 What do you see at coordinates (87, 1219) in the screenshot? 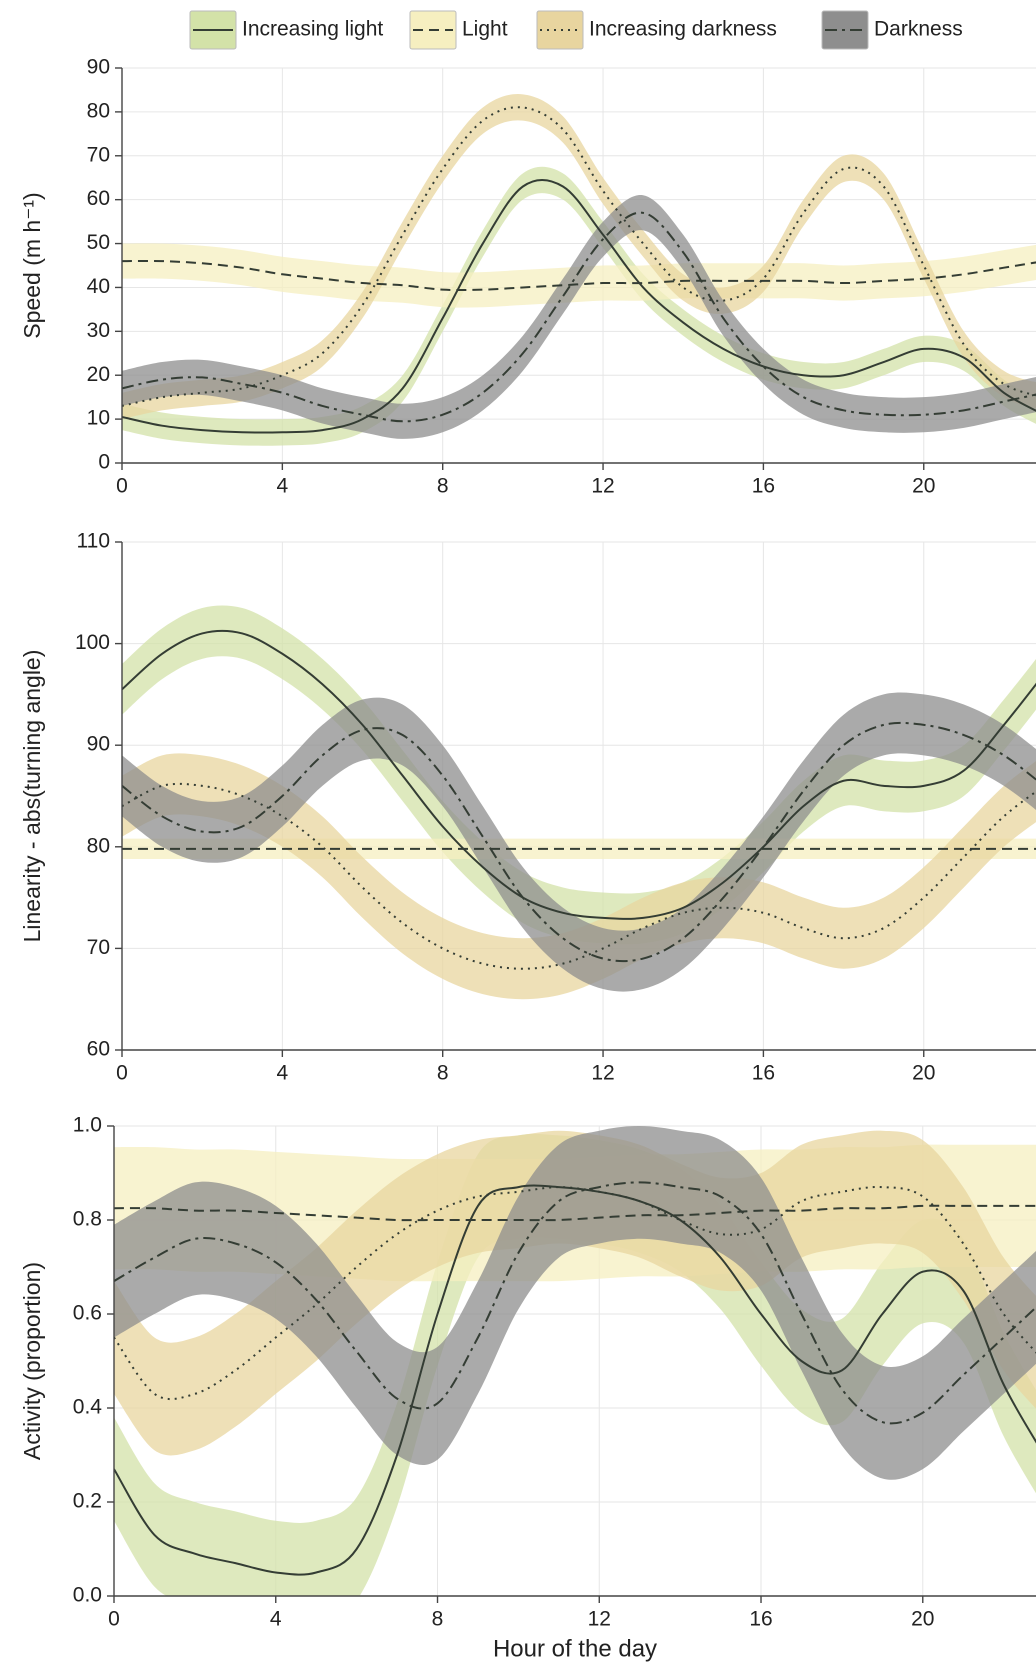
I see `y-tick-label: 0.8` at bounding box center [87, 1219].